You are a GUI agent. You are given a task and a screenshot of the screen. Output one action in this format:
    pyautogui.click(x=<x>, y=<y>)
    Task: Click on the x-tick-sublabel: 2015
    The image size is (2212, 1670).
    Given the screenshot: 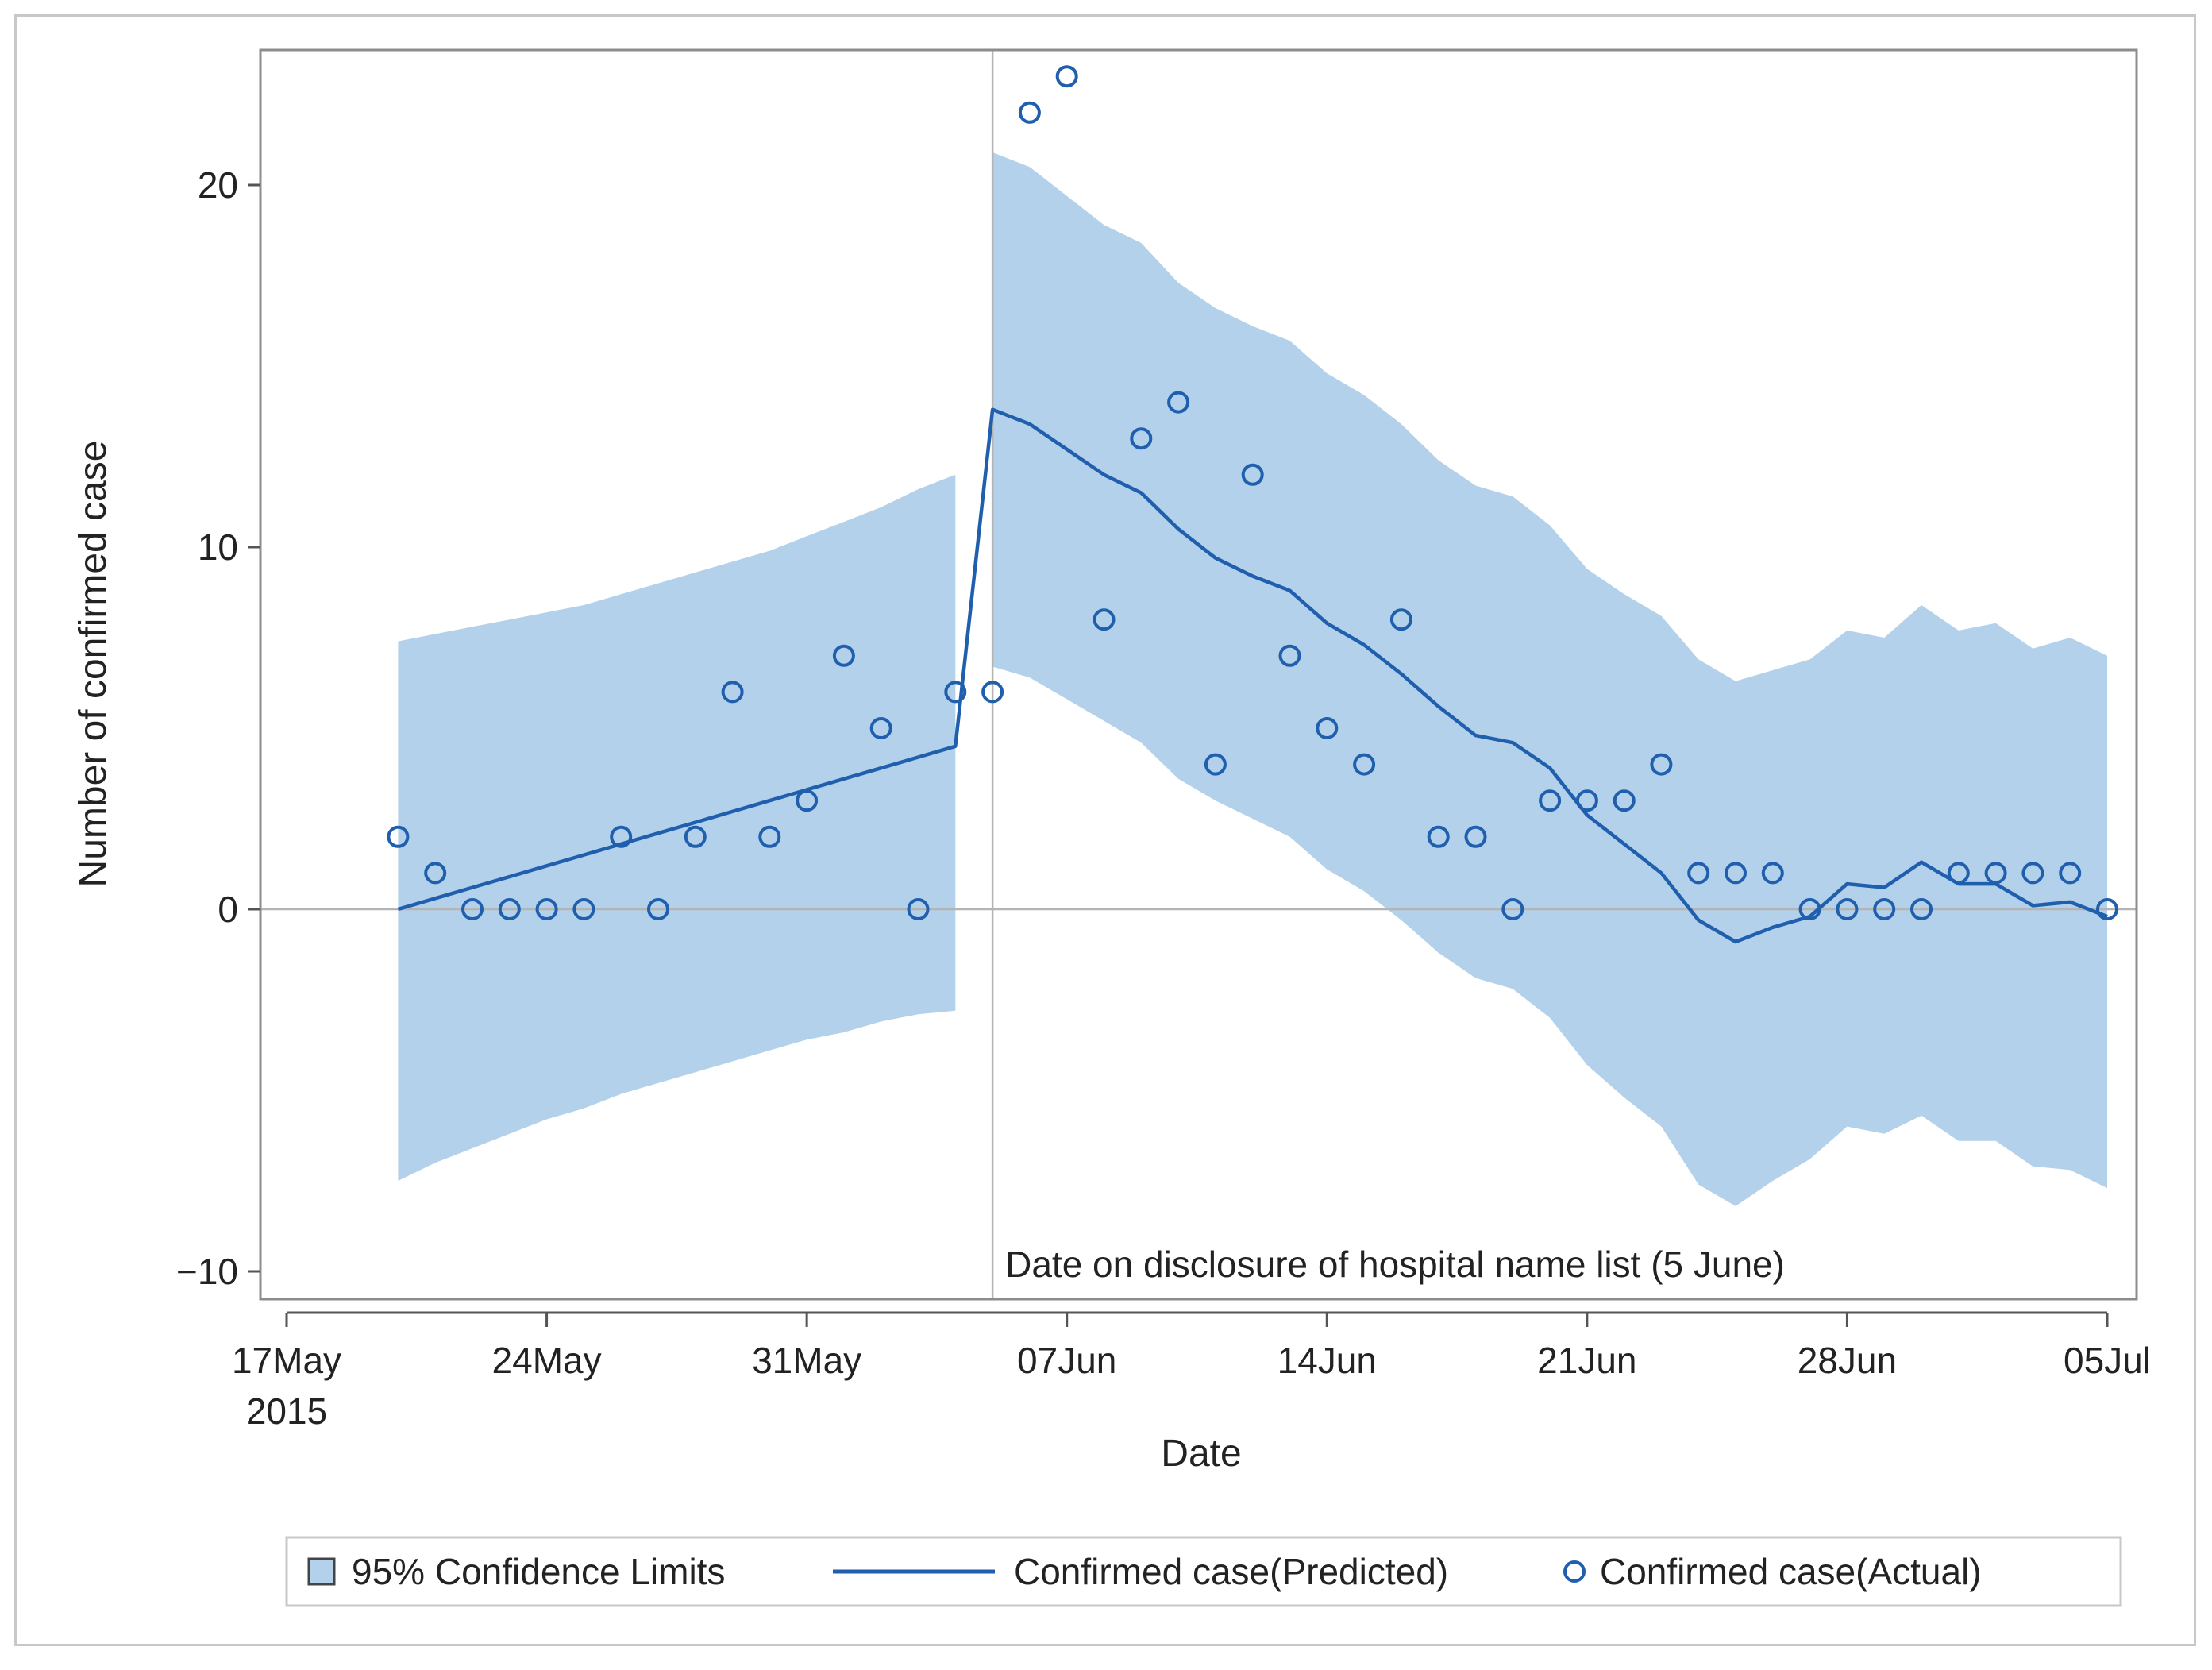 What is the action you would take?
    pyautogui.click(x=286, y=1411)
    